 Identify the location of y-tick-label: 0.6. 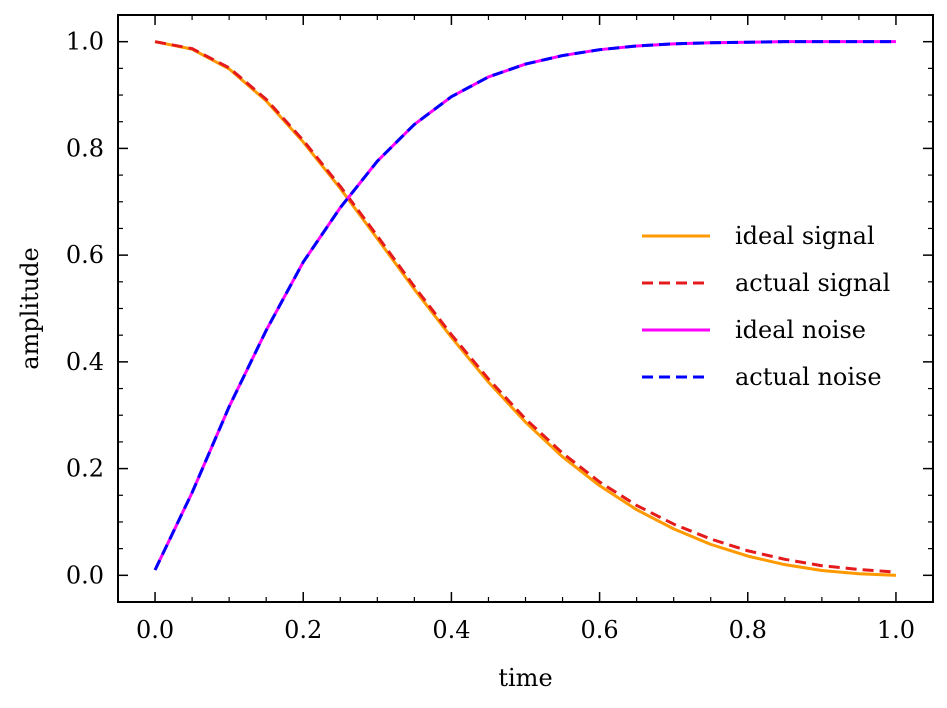
(85, 255).